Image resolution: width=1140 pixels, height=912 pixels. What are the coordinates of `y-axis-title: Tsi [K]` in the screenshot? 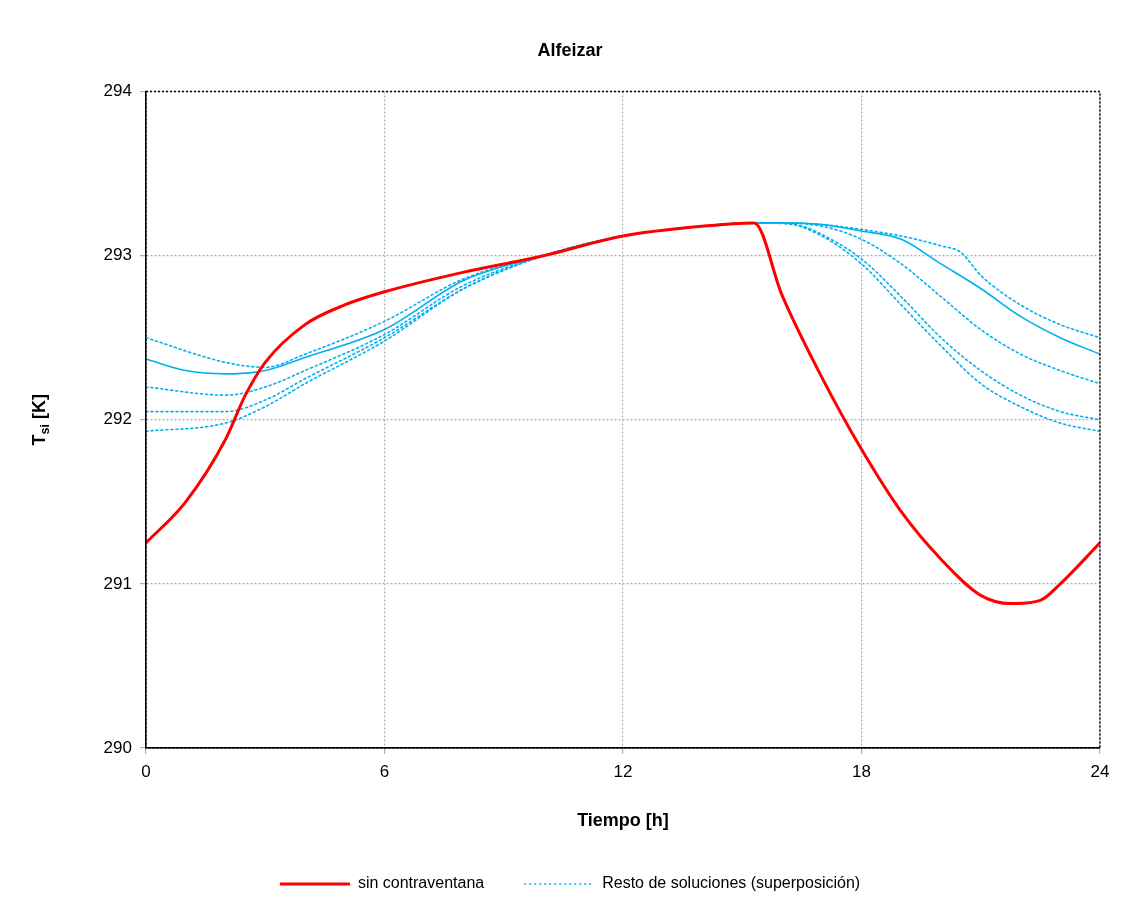 It's located at (40, 420).